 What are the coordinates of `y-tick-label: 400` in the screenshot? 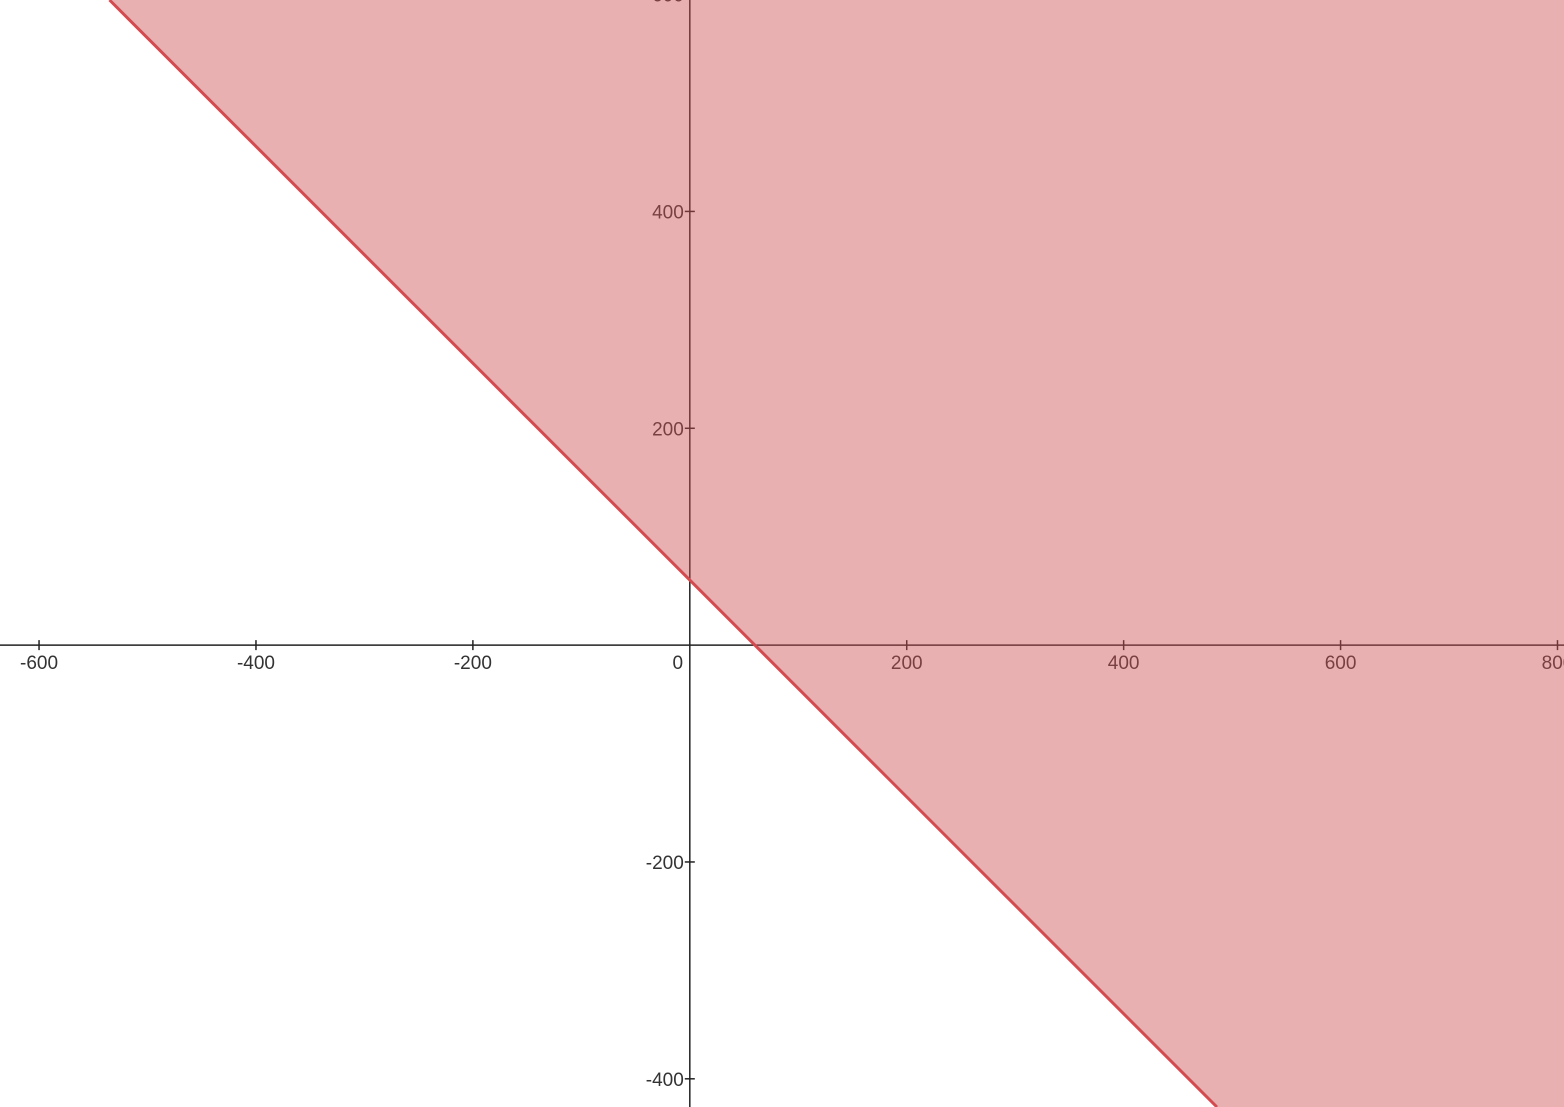 It's located at (668, 212).